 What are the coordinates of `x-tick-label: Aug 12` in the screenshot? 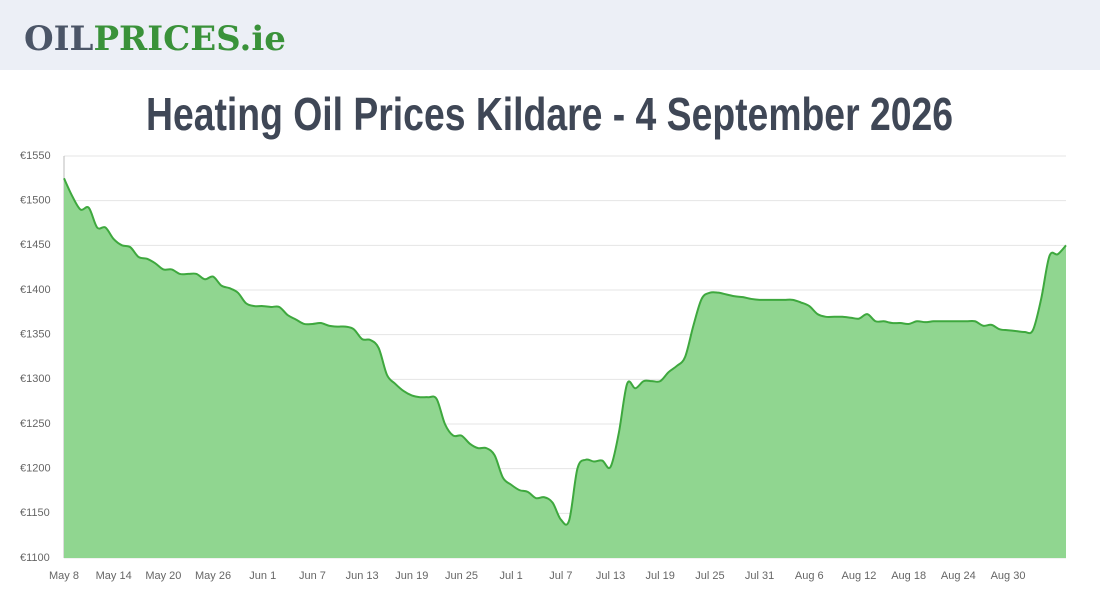 It's located at (859, 576).